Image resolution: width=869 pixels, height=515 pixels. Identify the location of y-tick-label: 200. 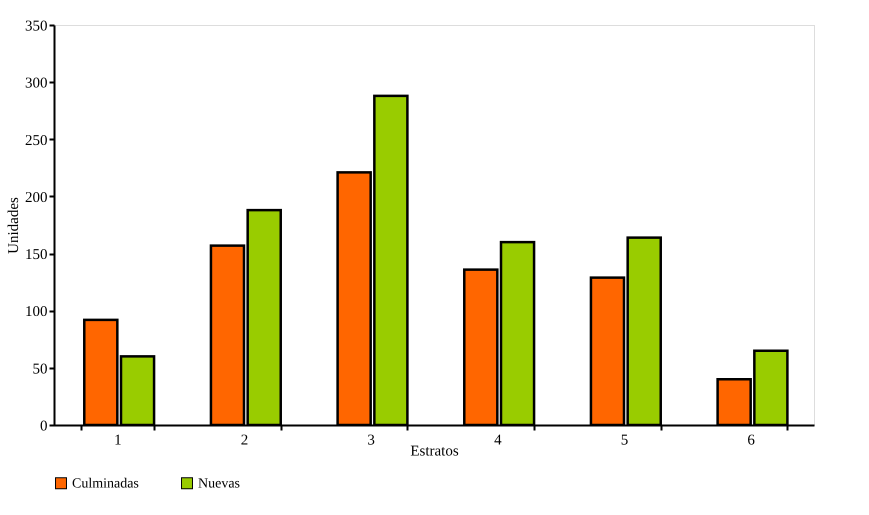
(36, 198).